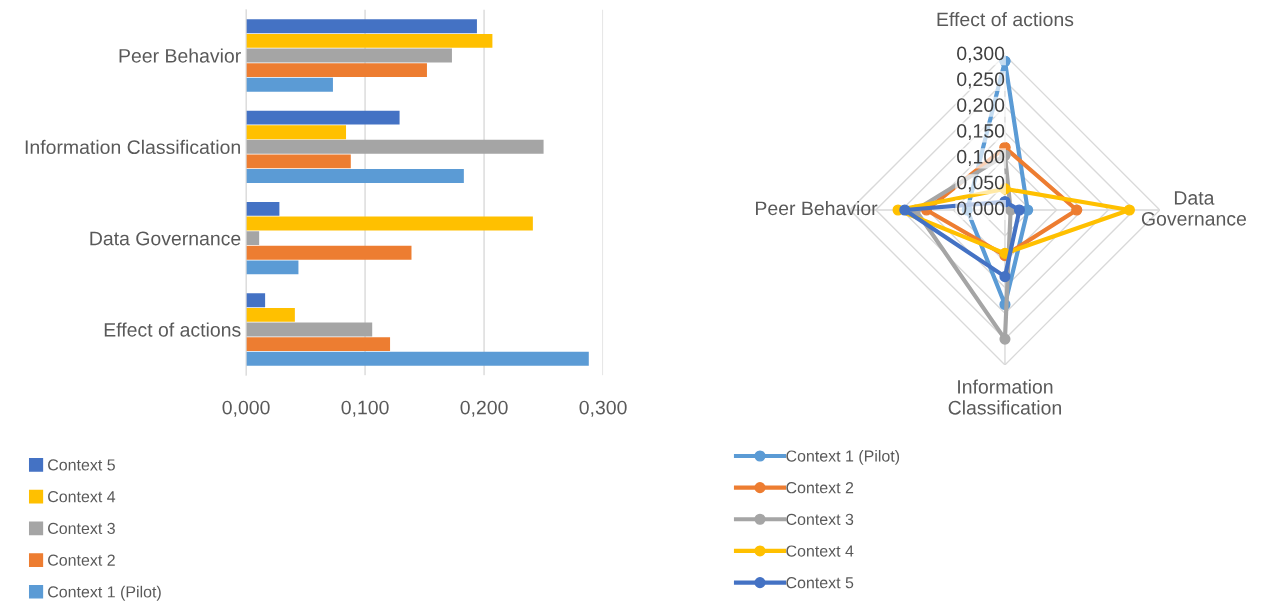 Image resolution: width=1275 pixels, height=612 pixels. What do you see at coordinates (1005, 19) in the screenshot?
I see `spoke-label: Effect of actions` at bounding box center [1005, 19].